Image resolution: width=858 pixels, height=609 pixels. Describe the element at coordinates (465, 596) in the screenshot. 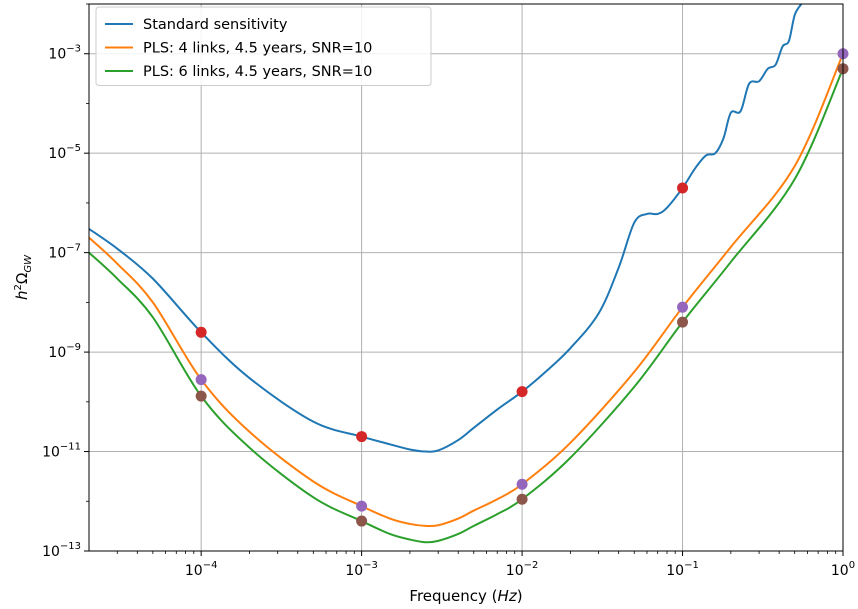

I see `x-axis-label: Frequency (Hz)` at that location.